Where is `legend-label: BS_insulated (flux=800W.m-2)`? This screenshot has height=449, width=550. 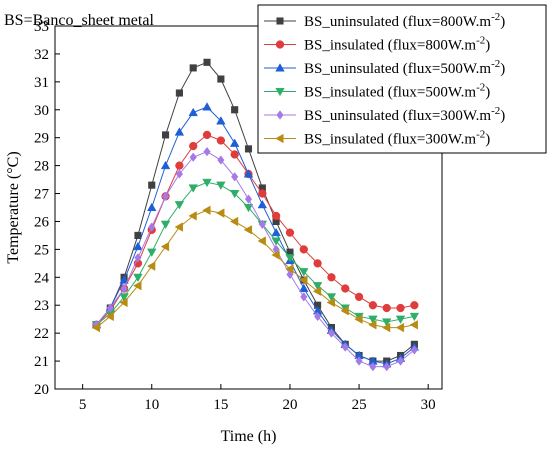
legend-label: BS_insulated (flux=800W.m-2) is located at coordinates (397, 44).